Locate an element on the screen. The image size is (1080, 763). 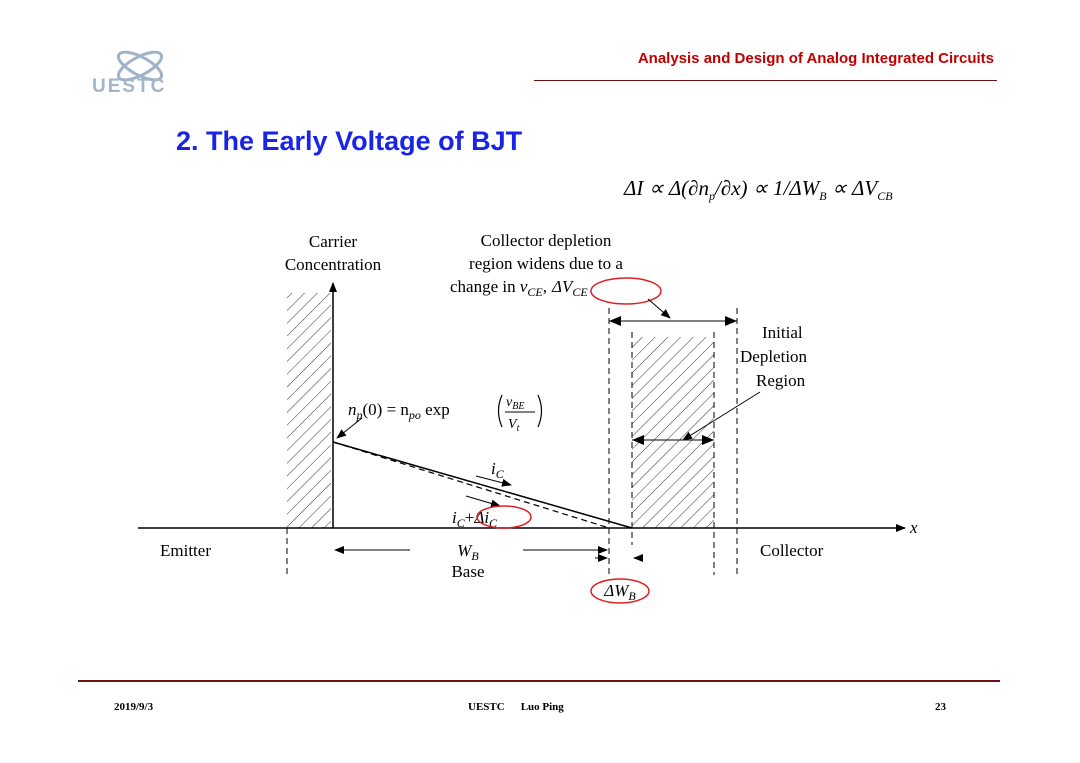
np0-frac-denominator: Vt is located at coordinates (514, 425).